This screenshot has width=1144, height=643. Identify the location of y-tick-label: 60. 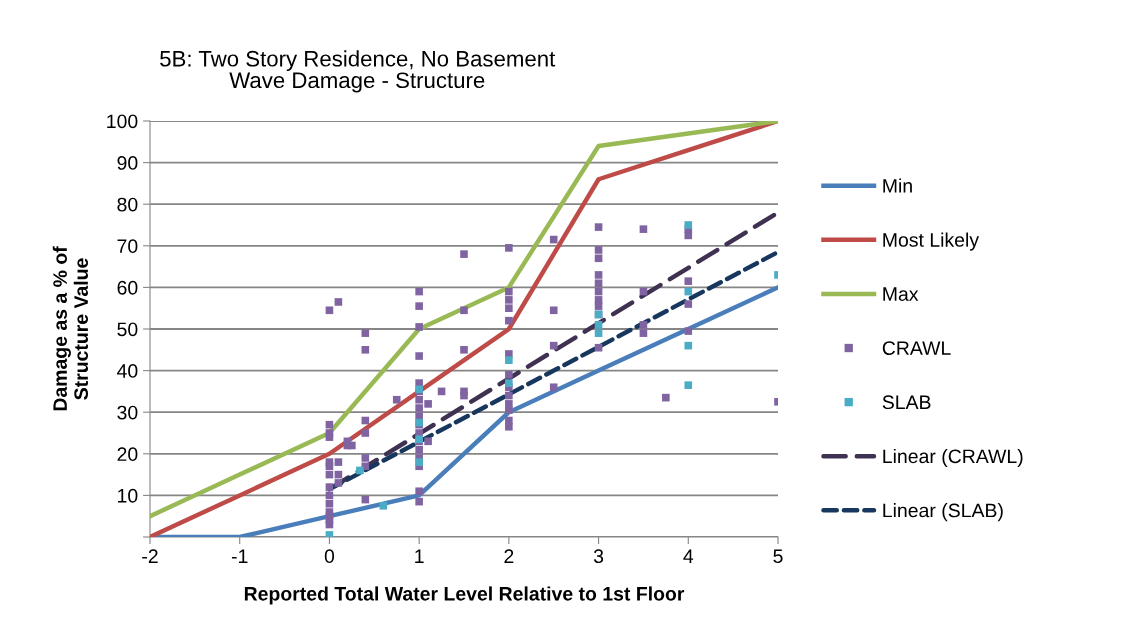
(127, 287).